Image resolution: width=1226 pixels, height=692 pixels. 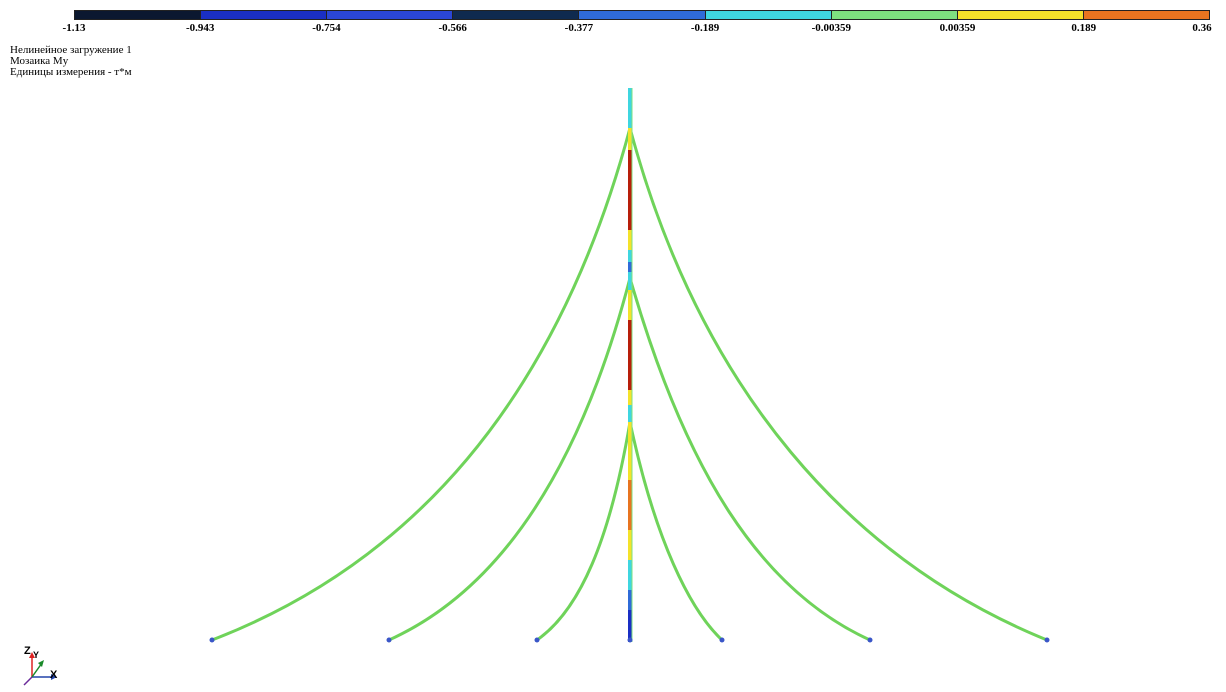 What do you see at coordinates (71, 50) in the screenshot?
I see `load-case-title: Нелинейное загружение 1` at bounding box center [71, 50].